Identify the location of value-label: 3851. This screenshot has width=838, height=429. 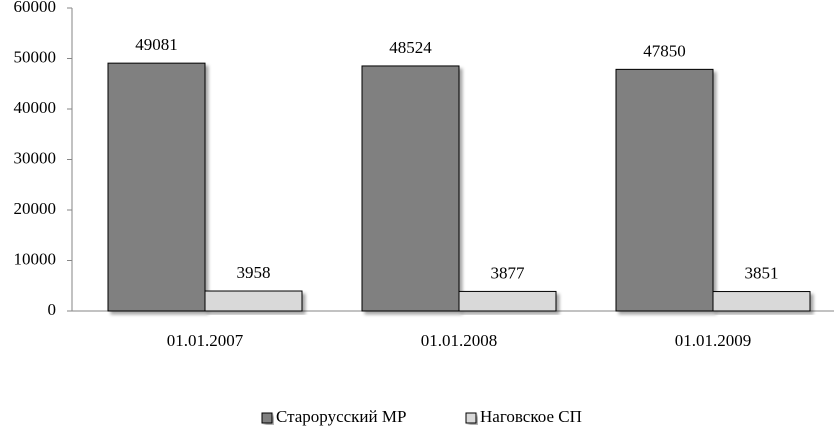
(762, 272).